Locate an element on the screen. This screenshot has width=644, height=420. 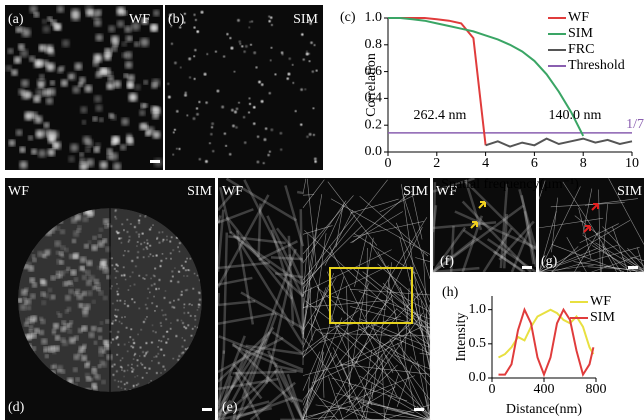
x-tick-label: 2 is located at coordinates (436, 163).